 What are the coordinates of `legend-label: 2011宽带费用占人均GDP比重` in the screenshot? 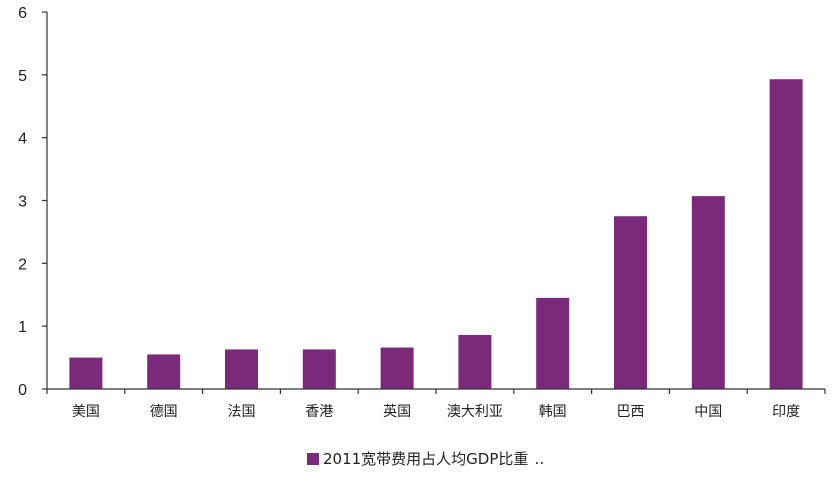 It's located at (426, 459).